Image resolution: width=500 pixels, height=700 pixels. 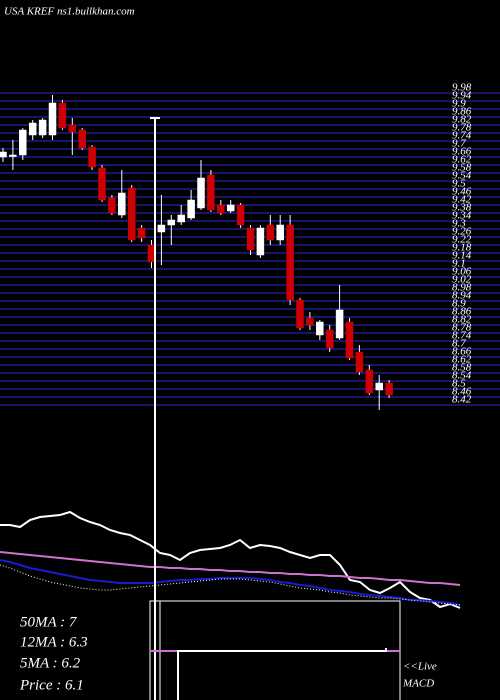 What do you see at coordinates (418, 684) in the screenshot?
I see `note: MACD` at bounding box center [418, 684].